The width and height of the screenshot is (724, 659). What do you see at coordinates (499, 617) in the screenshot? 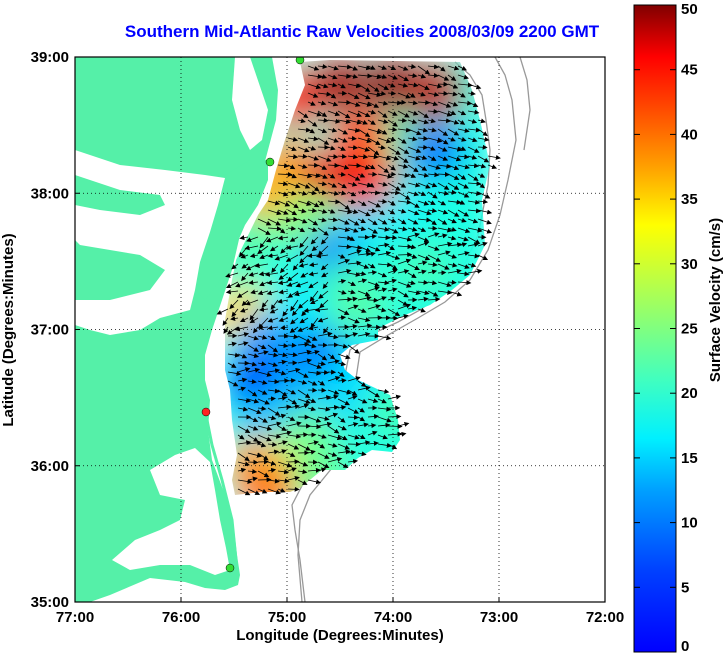
I see `x-tick-label: 73:00` at bounding box center [499, 617].